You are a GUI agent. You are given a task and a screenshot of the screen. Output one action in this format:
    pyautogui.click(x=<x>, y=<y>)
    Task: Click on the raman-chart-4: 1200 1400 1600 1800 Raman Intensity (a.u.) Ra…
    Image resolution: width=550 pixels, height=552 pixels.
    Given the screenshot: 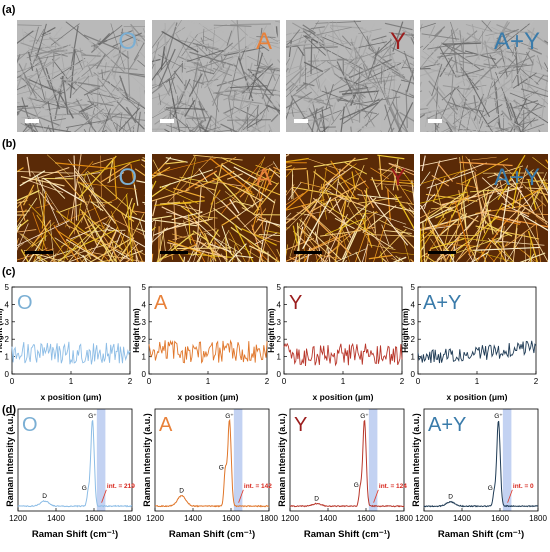 What is the action you would take?
    pyautogui.click(x=479, y=474)
    